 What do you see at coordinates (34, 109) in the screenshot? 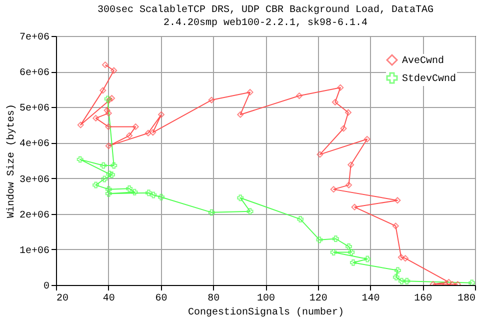
I see `y-tick-label: 5e+06` at bounding box center [34, 109].